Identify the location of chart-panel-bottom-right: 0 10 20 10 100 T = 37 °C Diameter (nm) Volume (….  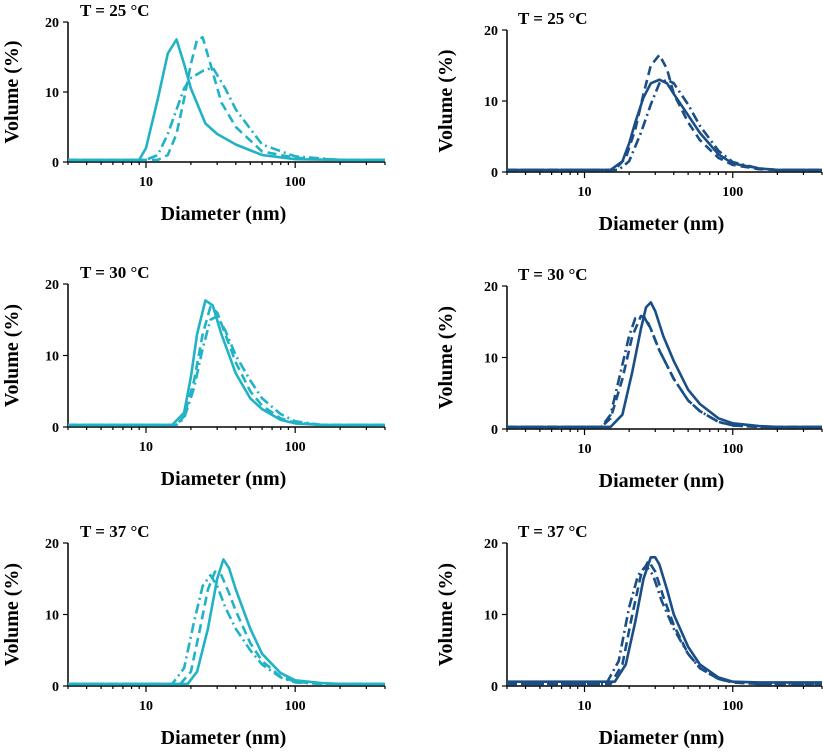
(629, 635).